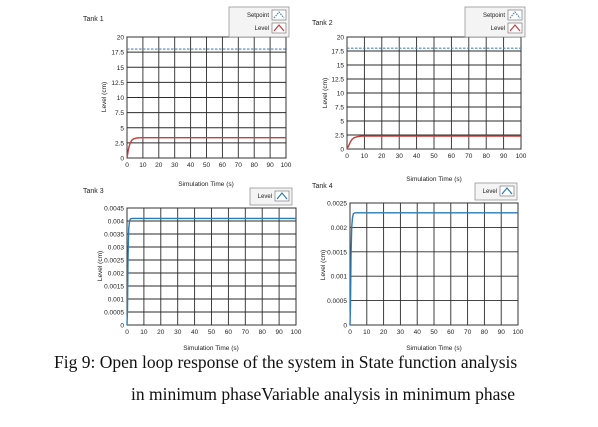  I want to click on y-tick-label: 7.5, so click(339, 108).